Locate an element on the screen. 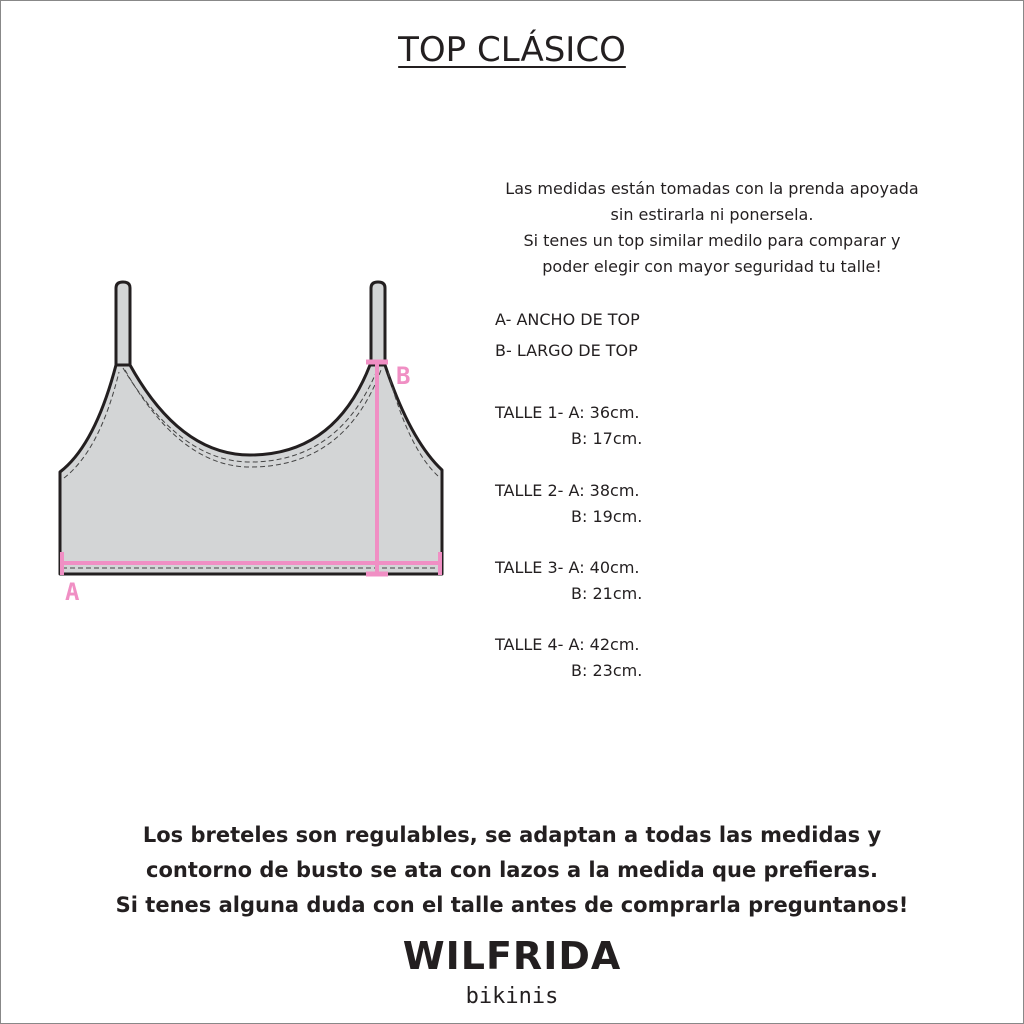  size-b: B: 19cm. is located at coordinates (607, 516).